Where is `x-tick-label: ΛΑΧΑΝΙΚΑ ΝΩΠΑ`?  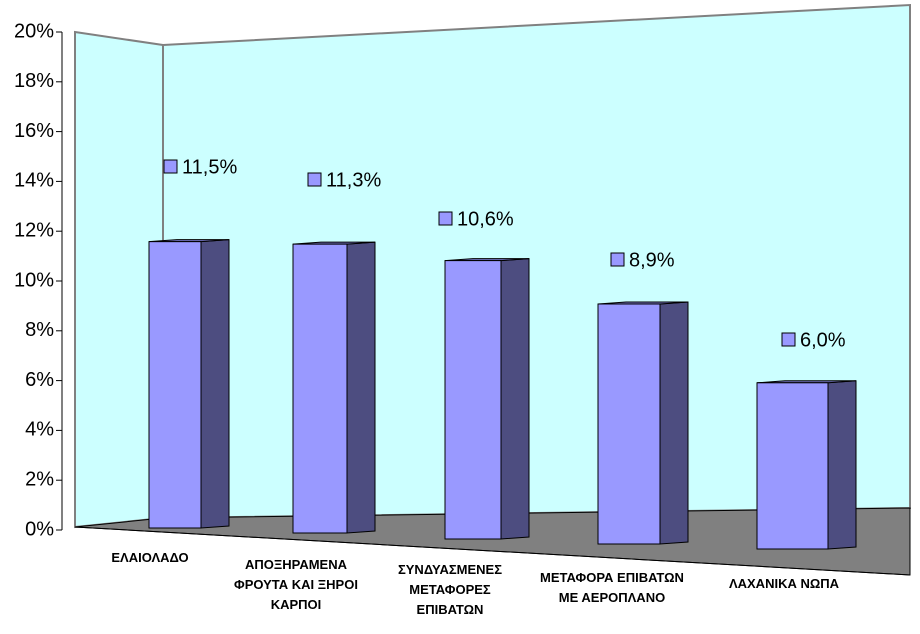 x-tick-label: ΛΑΧΑΝΙΚΑ ΝΩΠΑ is located at coordinates (784, 583).